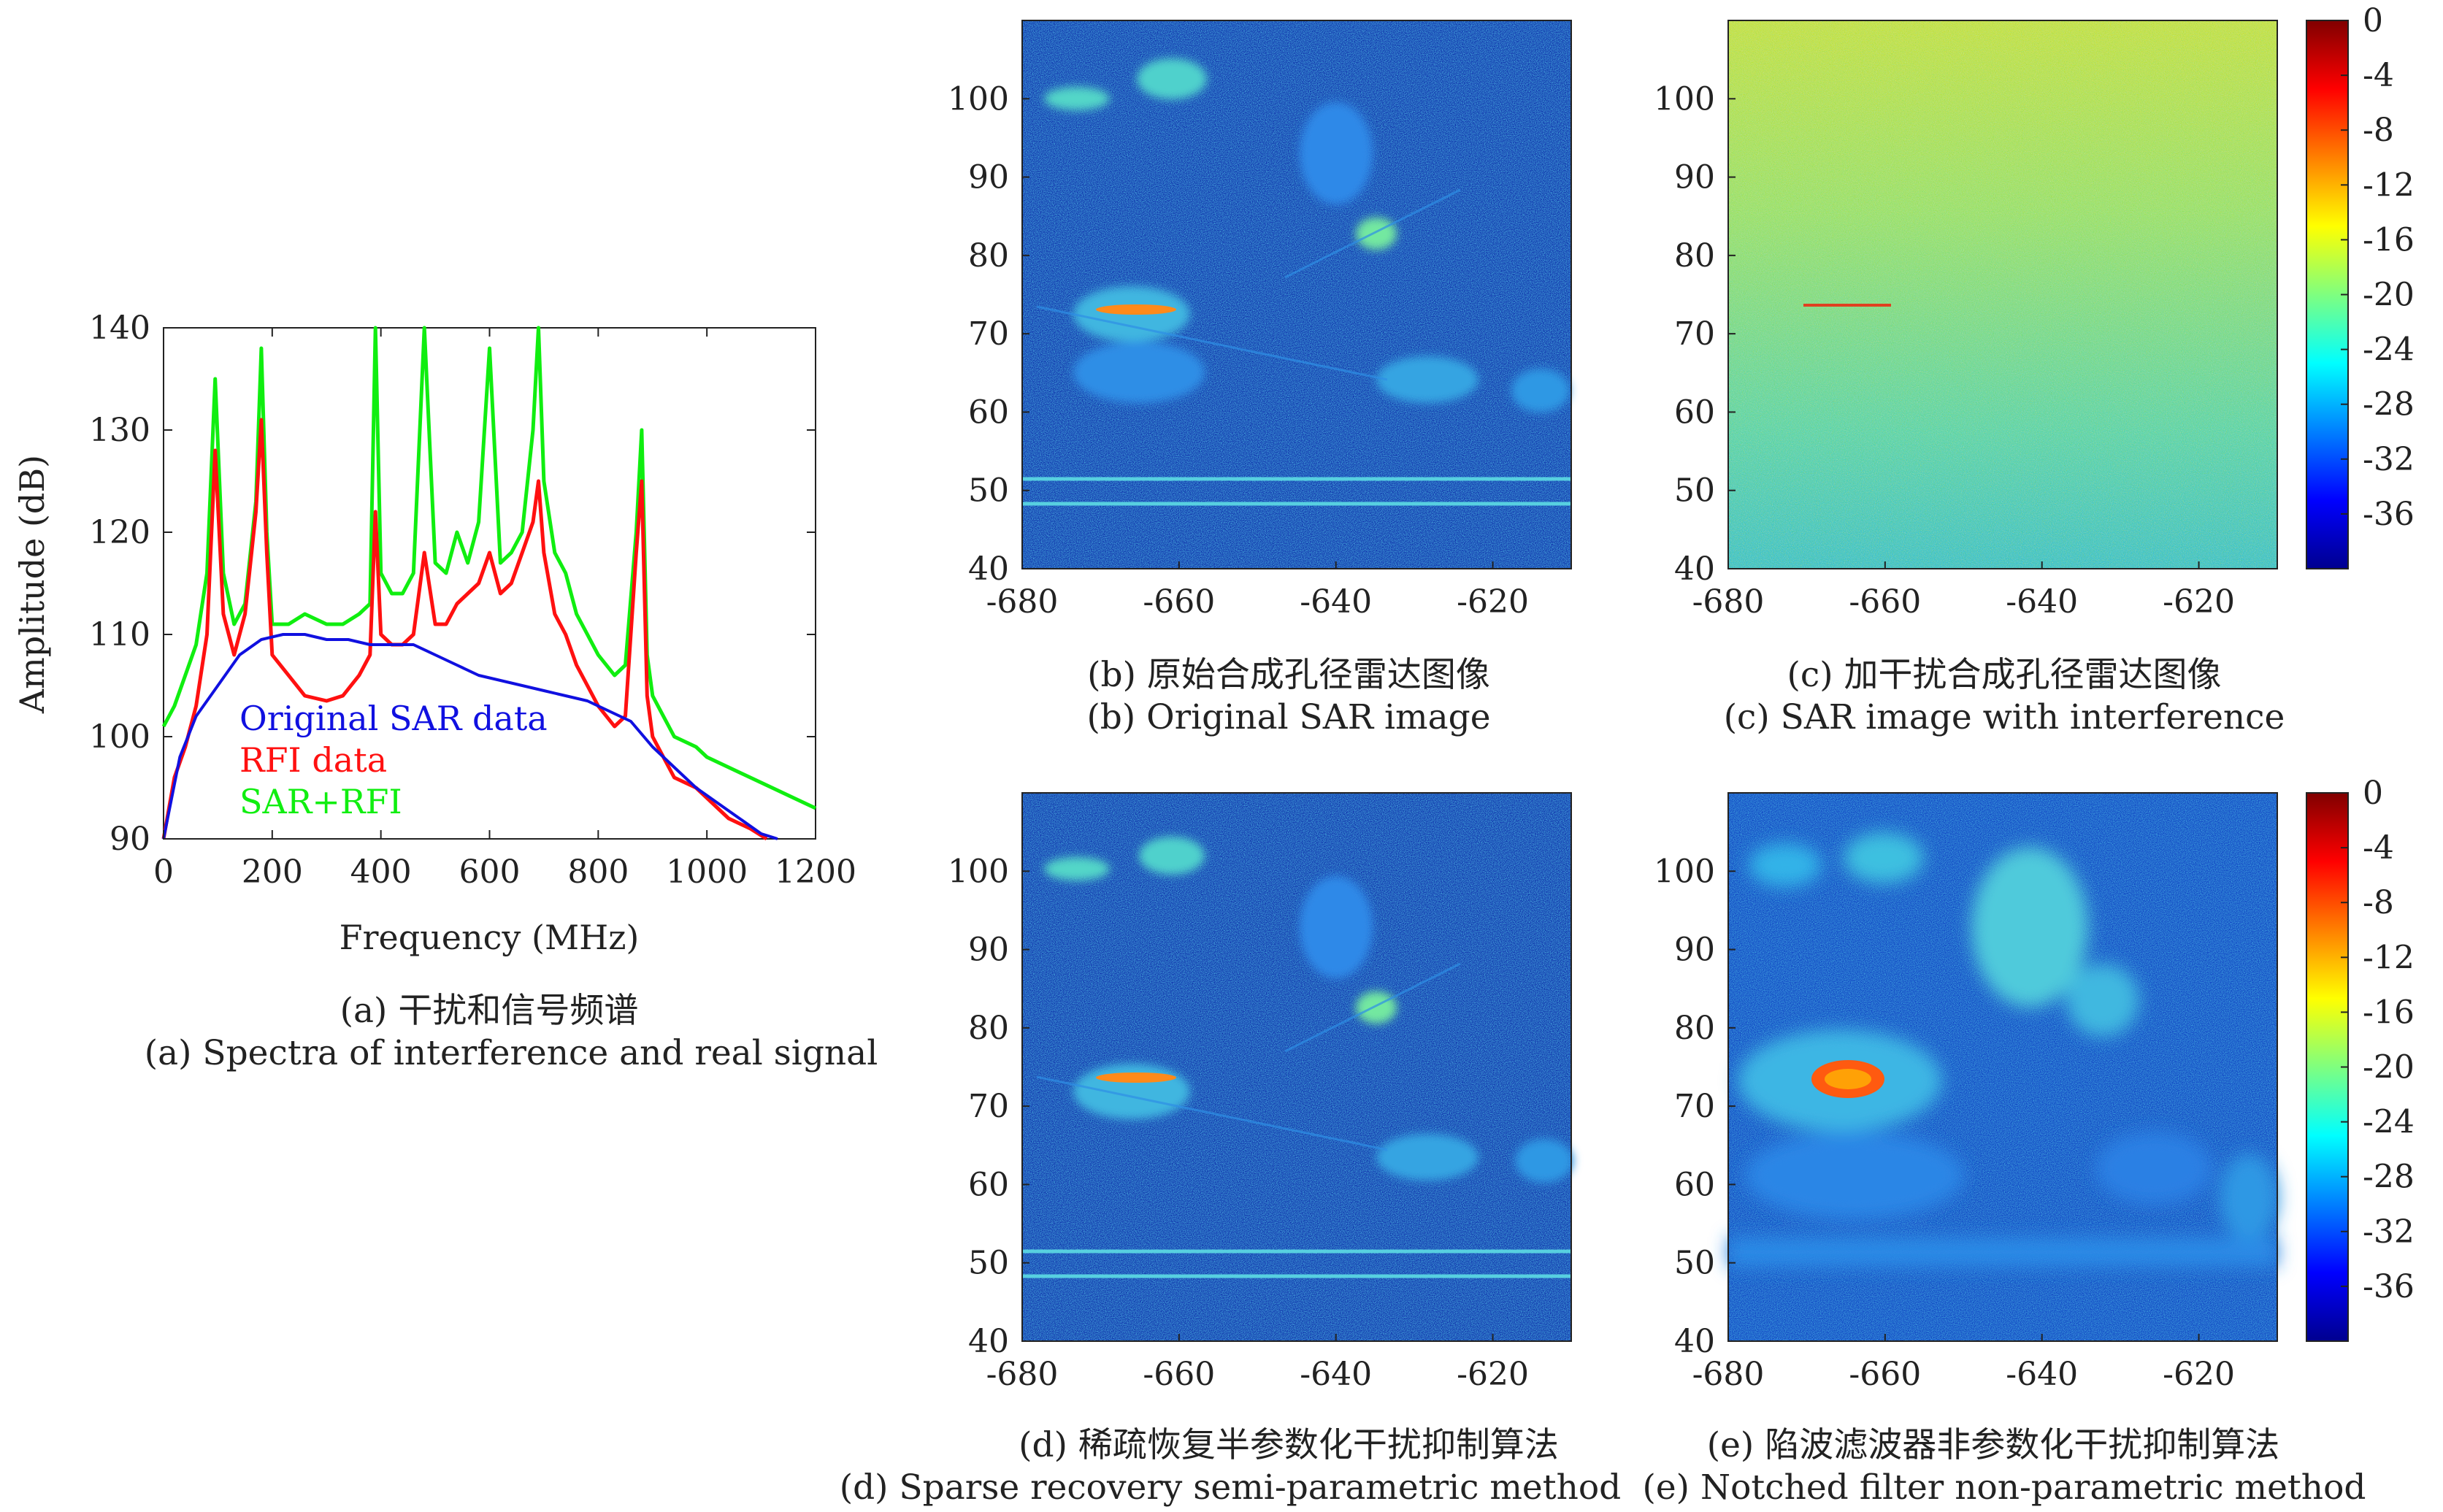 Image resolution: width=2443 pixels, height=1512 pixels. I want to click on heatmap-interference-x-tick-label: -620, so click(2199, 602).